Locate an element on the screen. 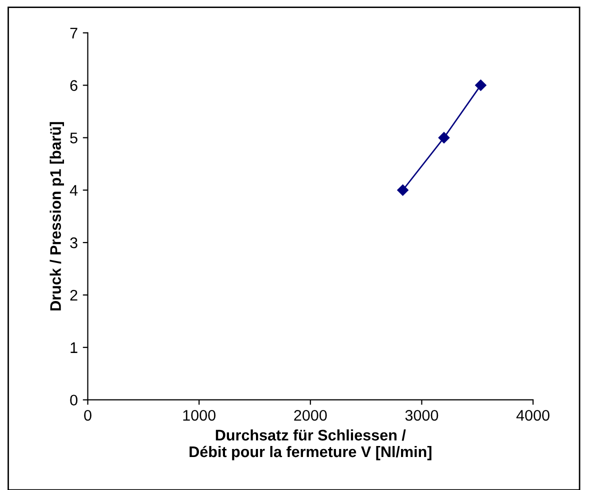 The height and width of the screenshot is (490, 589). y-tick-label: 0 is located at coordinates (74, 400).